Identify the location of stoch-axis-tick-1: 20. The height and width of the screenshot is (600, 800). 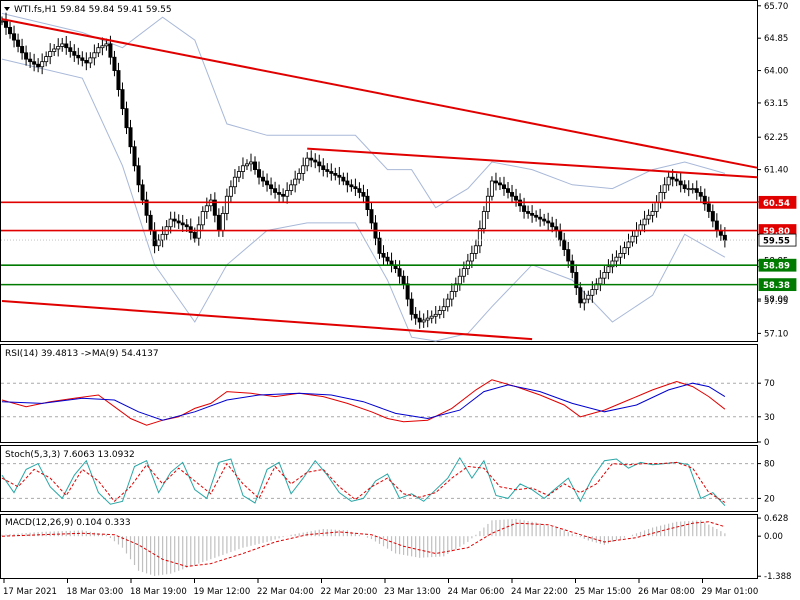
(769, 499).